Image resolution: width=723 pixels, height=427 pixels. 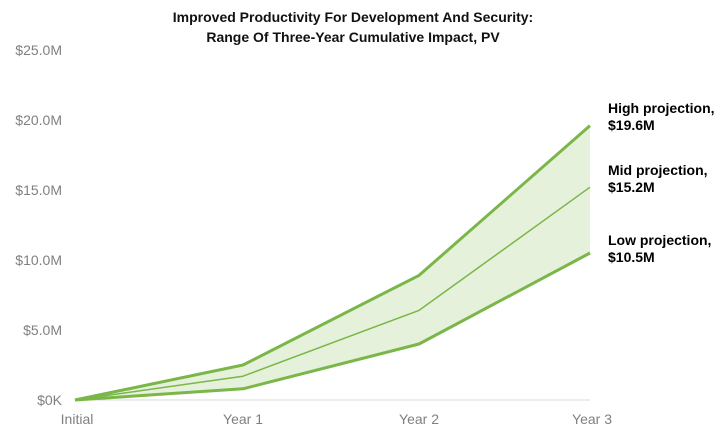 What do you see at coordinates (659, 248) in the screenshot?
I see `low-projection-label: Low projection, $10.5M` at bounding box center [659, 248].